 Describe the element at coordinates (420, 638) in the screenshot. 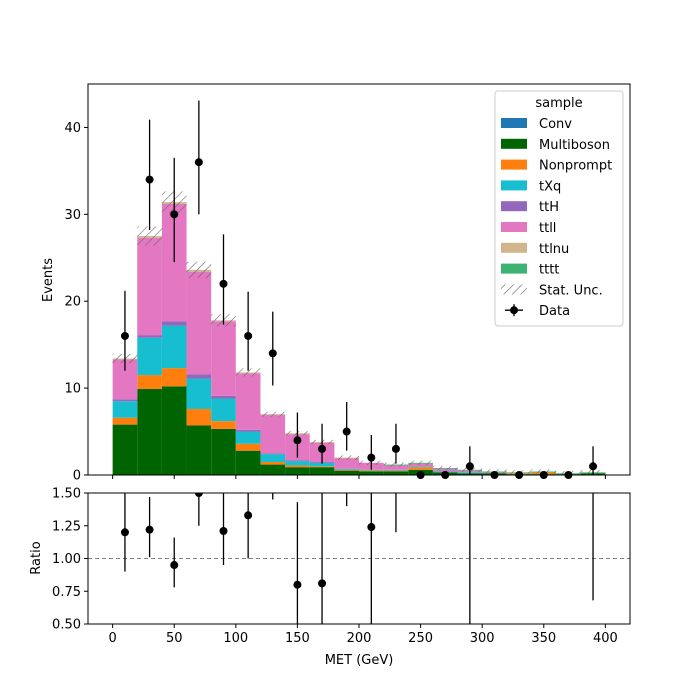

I see `ratio-x-tick-label: 250` at that location.